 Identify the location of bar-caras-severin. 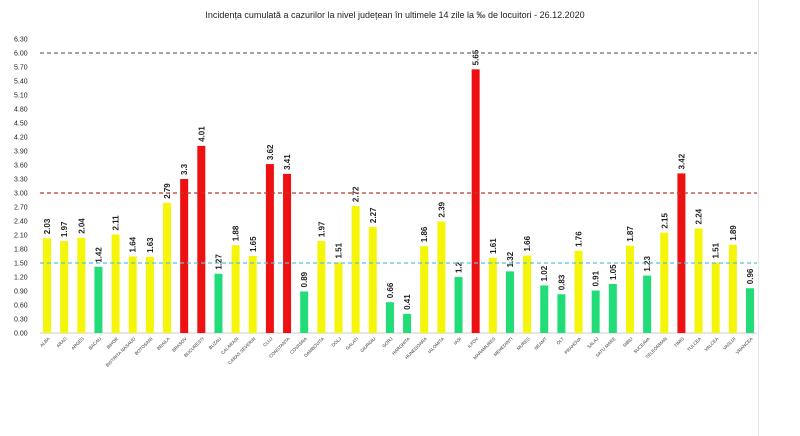
(252, 294).